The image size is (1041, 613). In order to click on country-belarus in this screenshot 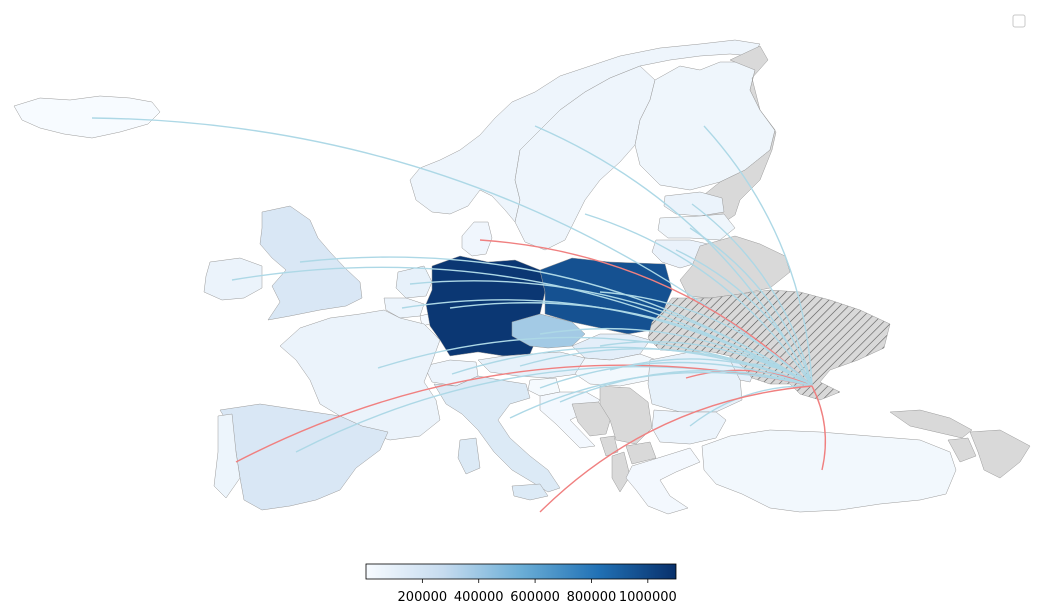, I will do `click(735, 267)`.